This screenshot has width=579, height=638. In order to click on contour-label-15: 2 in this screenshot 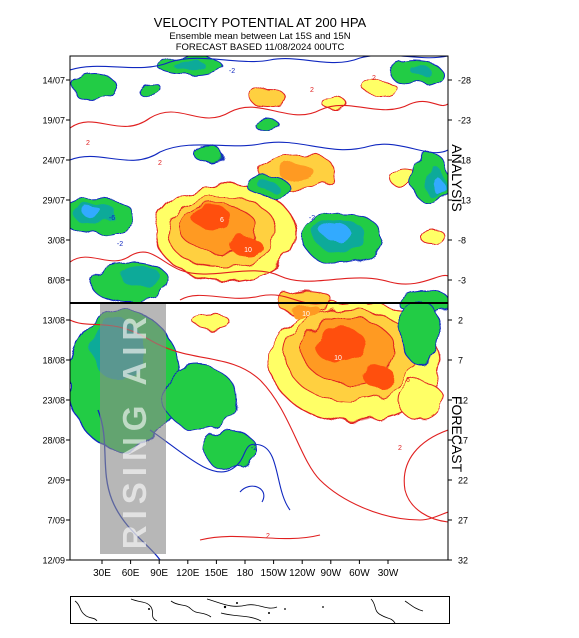, I will do `click(160, 163)`.